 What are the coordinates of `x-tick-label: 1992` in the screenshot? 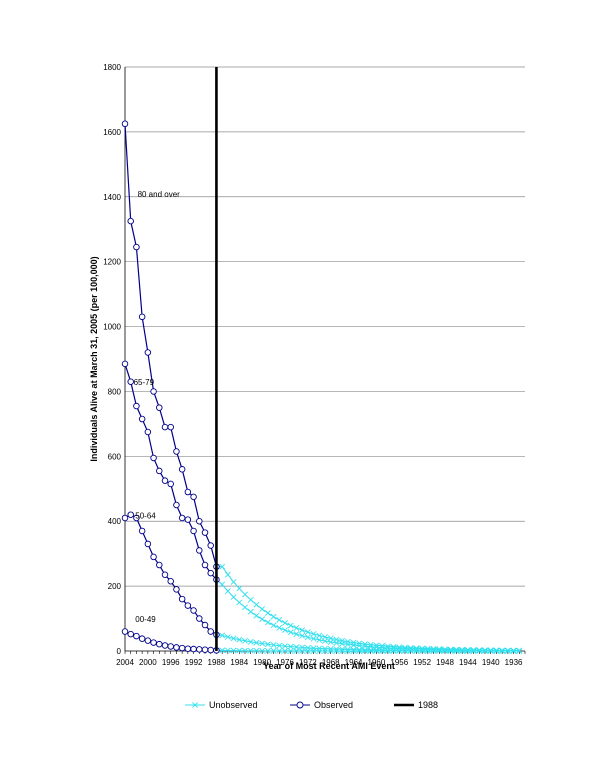 It's located at (194, 662).